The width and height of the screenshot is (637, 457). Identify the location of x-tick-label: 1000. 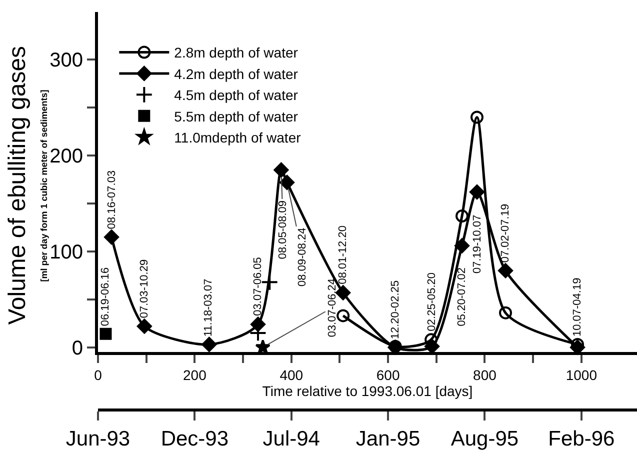
(582, 374).